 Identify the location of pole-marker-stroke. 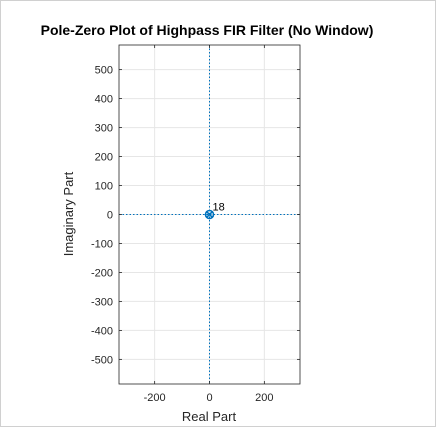
(209, 214).